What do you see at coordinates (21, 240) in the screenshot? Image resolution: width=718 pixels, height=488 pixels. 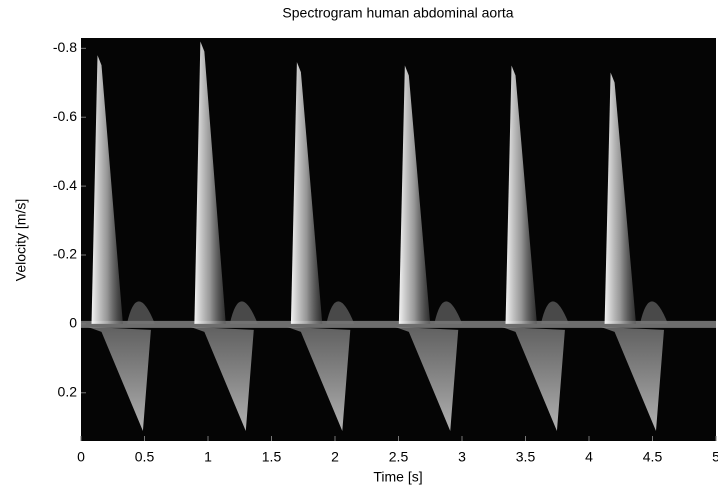 I see `y-axis-label: Velocity [m/s]` at bounding box center [21, 240].